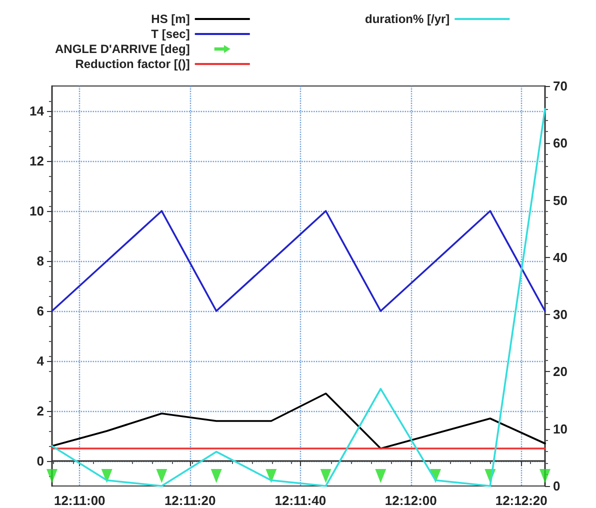  Describe the element at coordinates (122, 49) in the screenshot. I see `legend-label: ANGLE D'ARRIVE [deg]` at that location.